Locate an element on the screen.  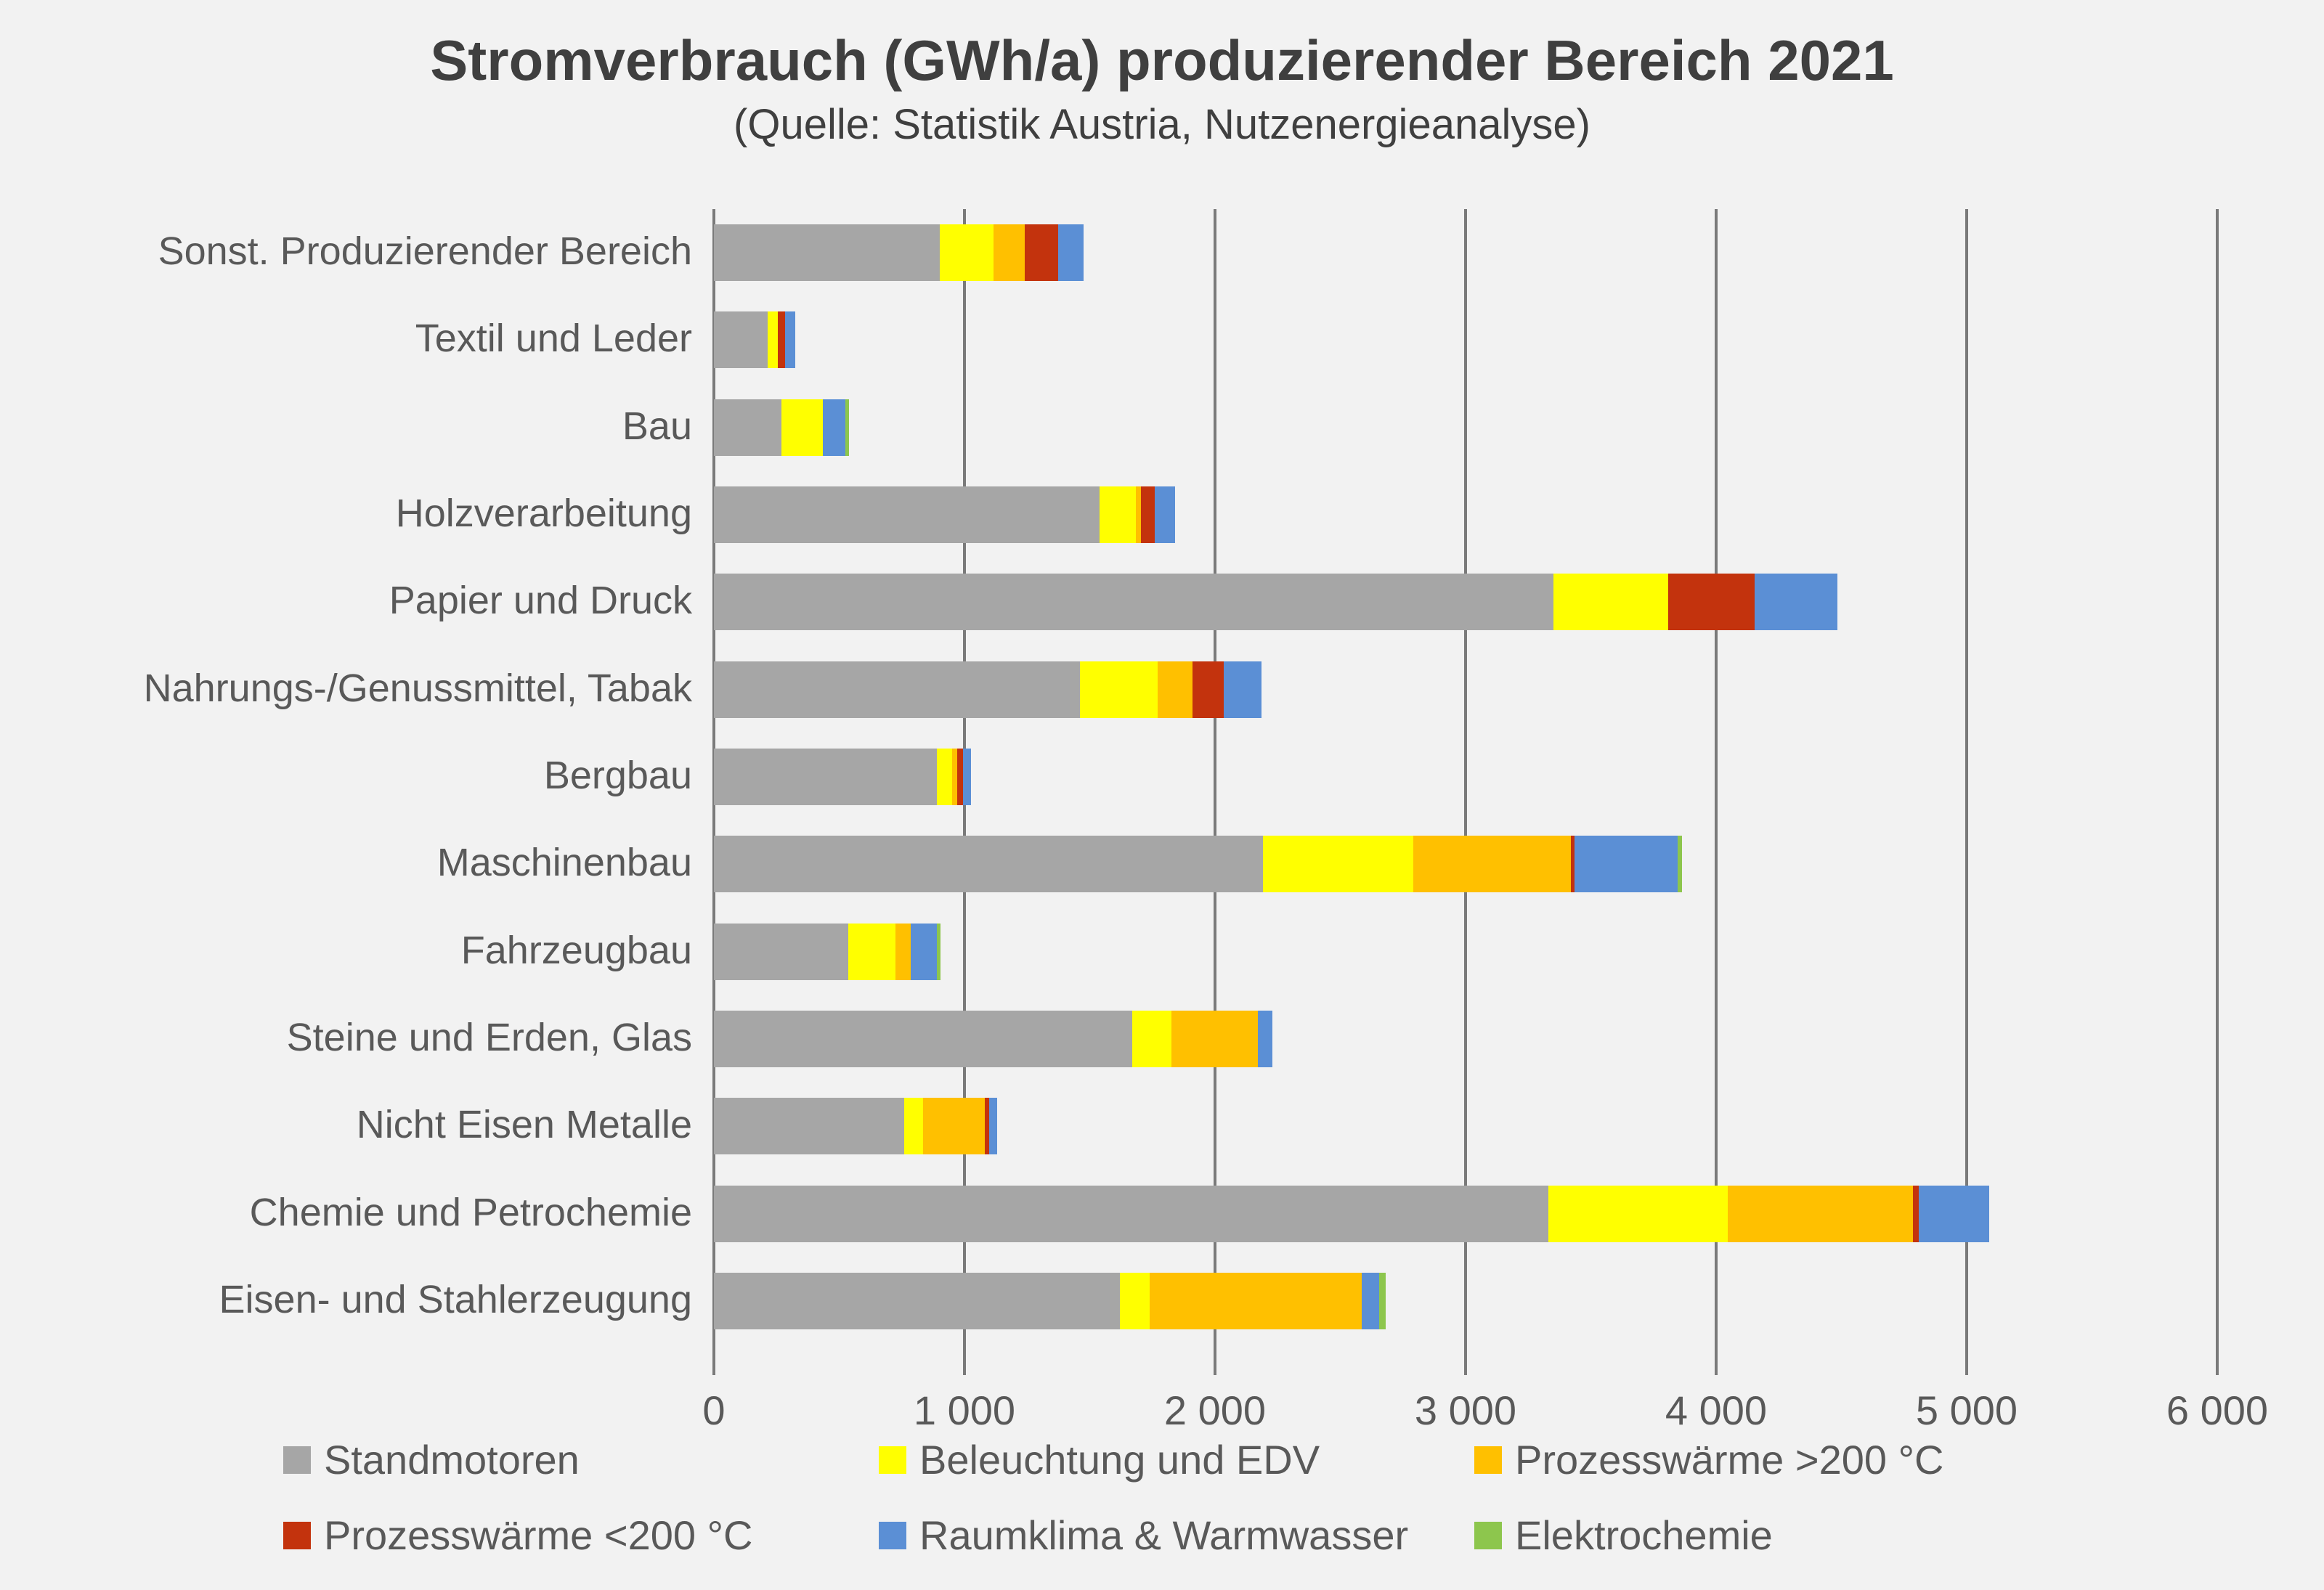
legend-item: Prozesswärme >200 °C is located at coordinates (1708, 1459).